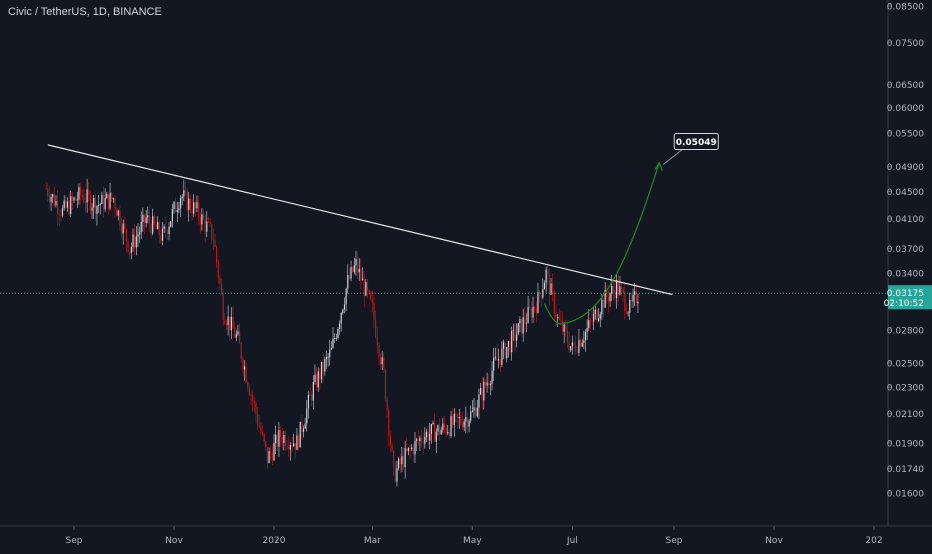  What do you see at coordinates (74, 541) in the screenshot?
I see `time-tick-label: Sep` at bounding box center [74, 541].